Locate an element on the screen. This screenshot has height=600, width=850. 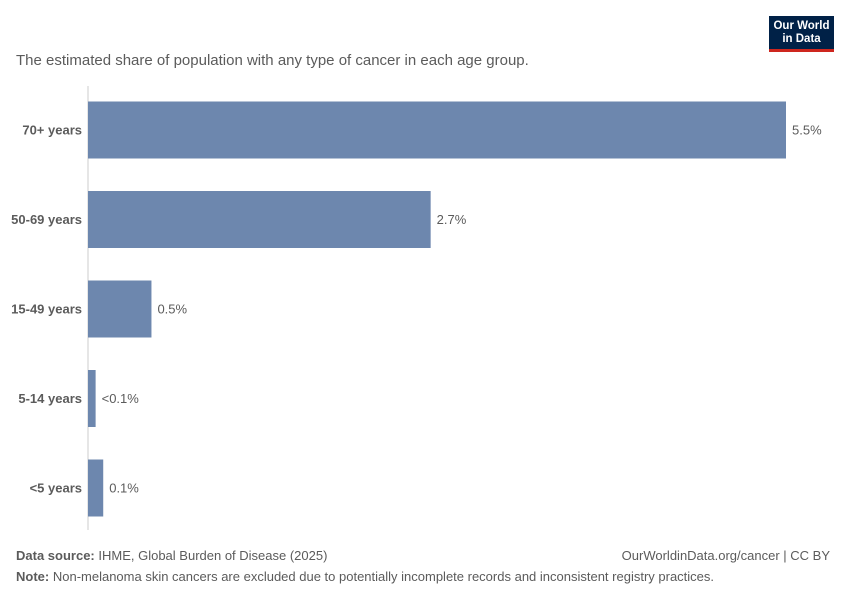
data-source-text: IHME, Global Burden of Disease (2025) is located at coordinates (213, 555).